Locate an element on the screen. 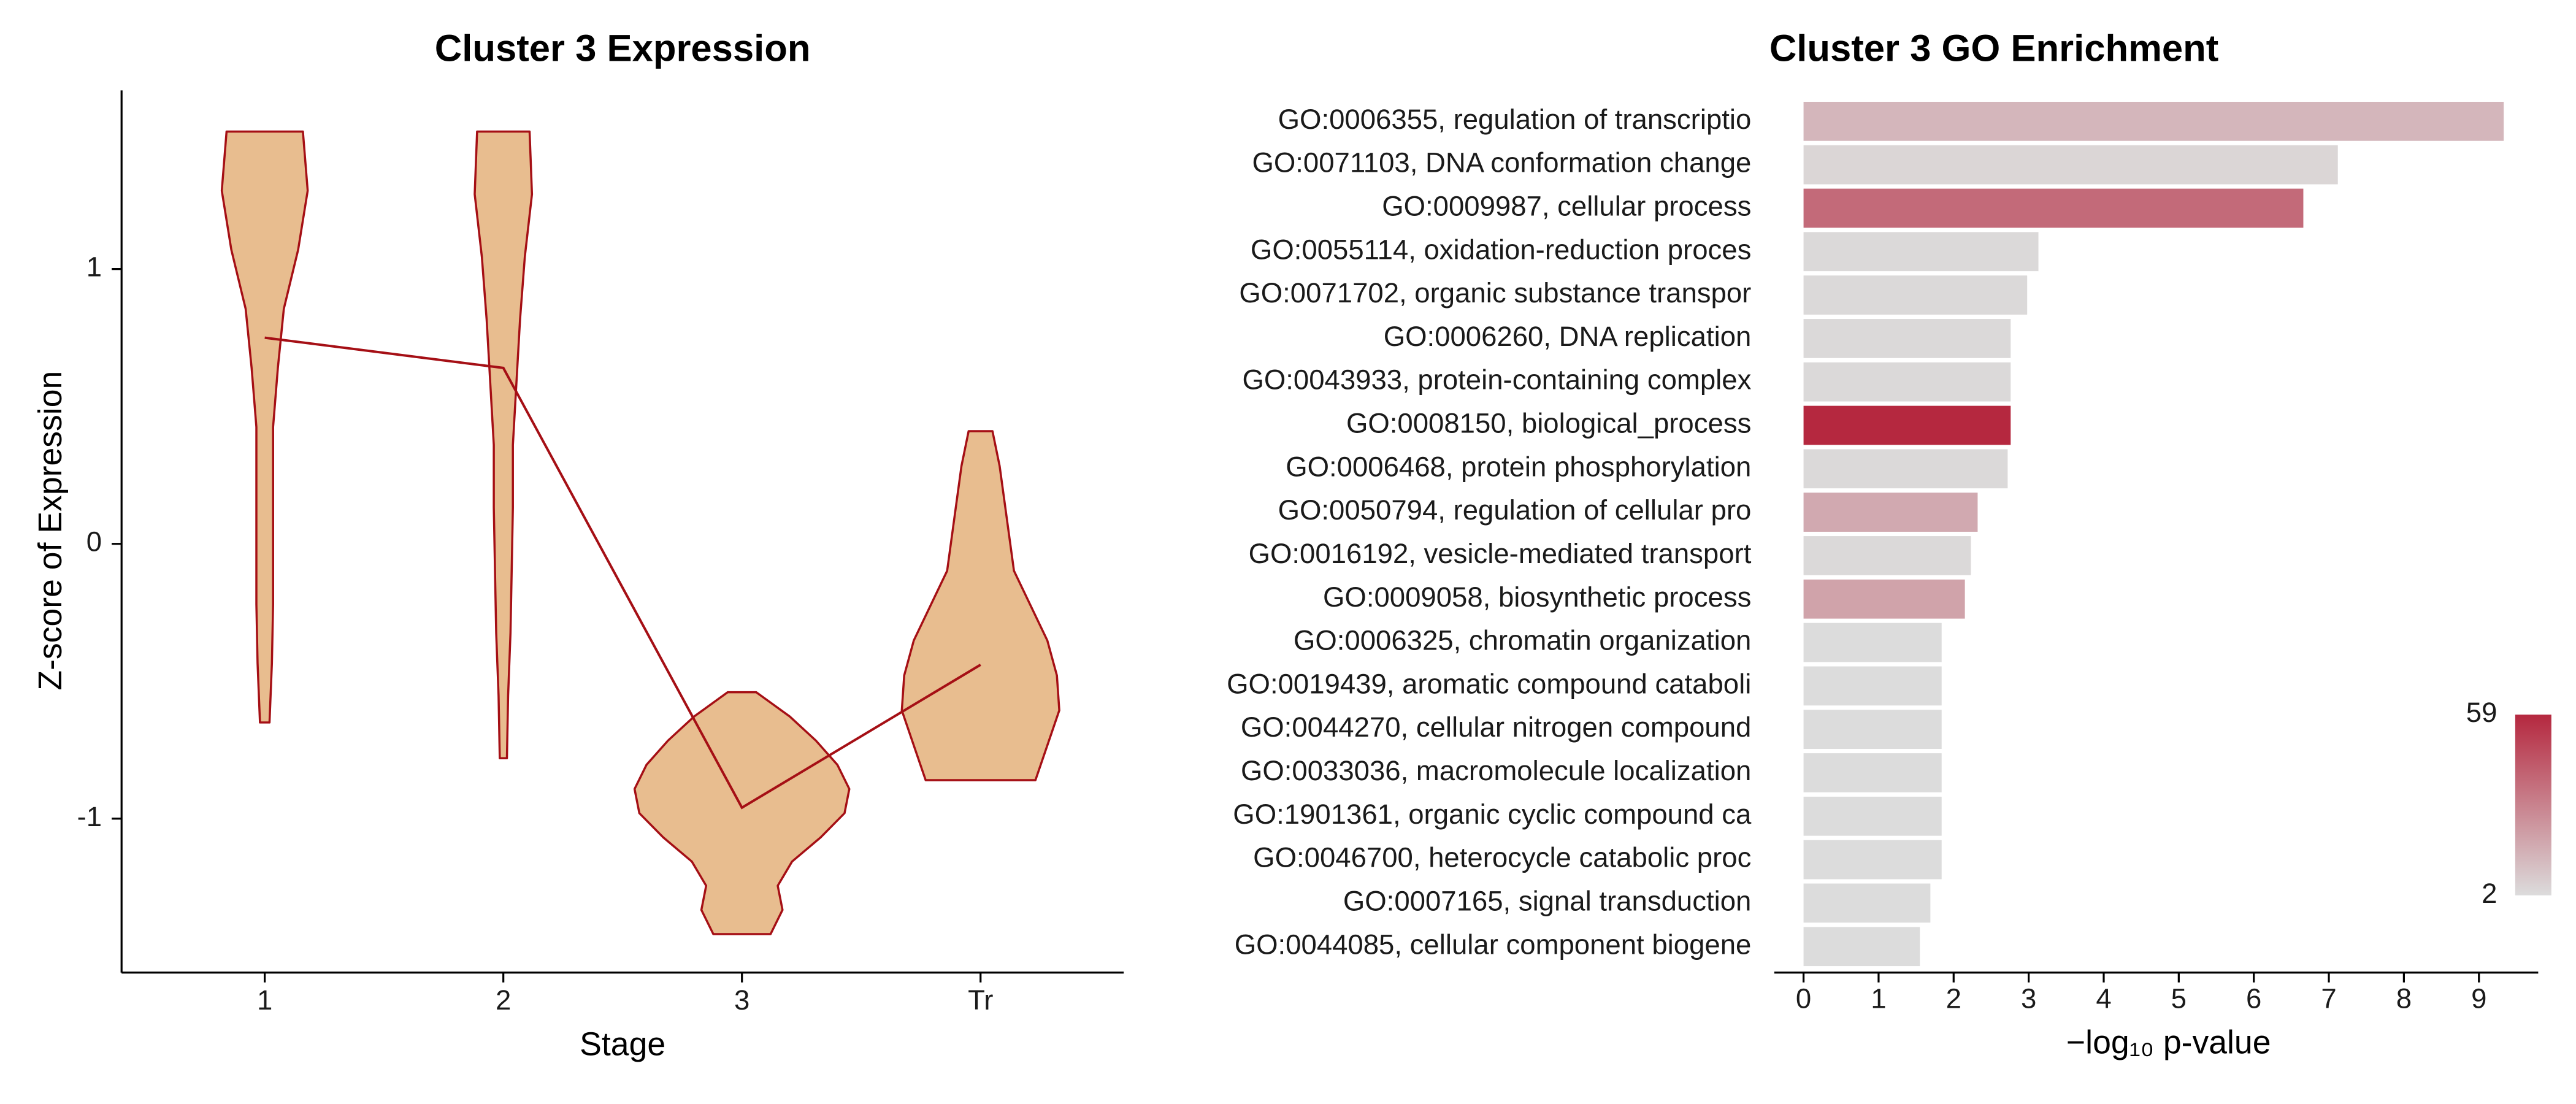 This screenshot has width=2576, height=1104. category-label: GO:0006325, chromatin organization is located at coordinates (1522, 640).